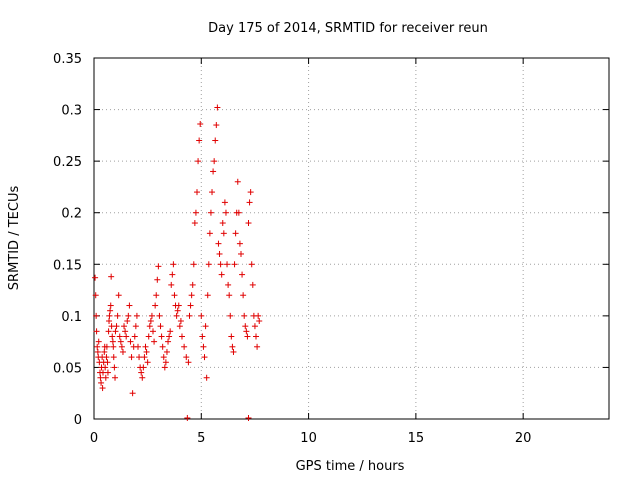 Image resolution: width=640 pixels, height=480 pixels. What do you see at coordinates (94, 438) in the screenshot?
I see `x-tick-label: 0` at bounding box center [94, 438].